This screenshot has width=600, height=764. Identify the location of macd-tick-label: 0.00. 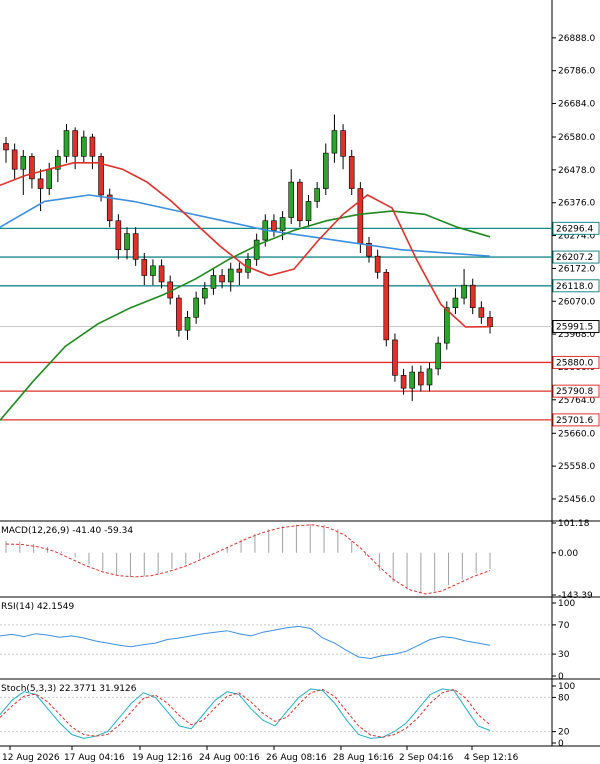
(568, 554).